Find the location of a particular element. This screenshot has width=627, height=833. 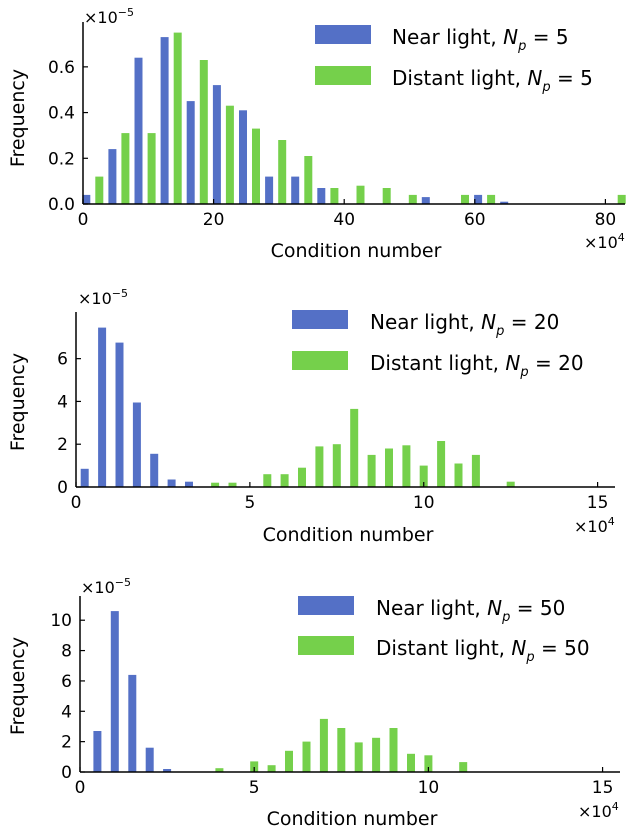

x-tick-label: 10 is located at coordinates (424, 503).